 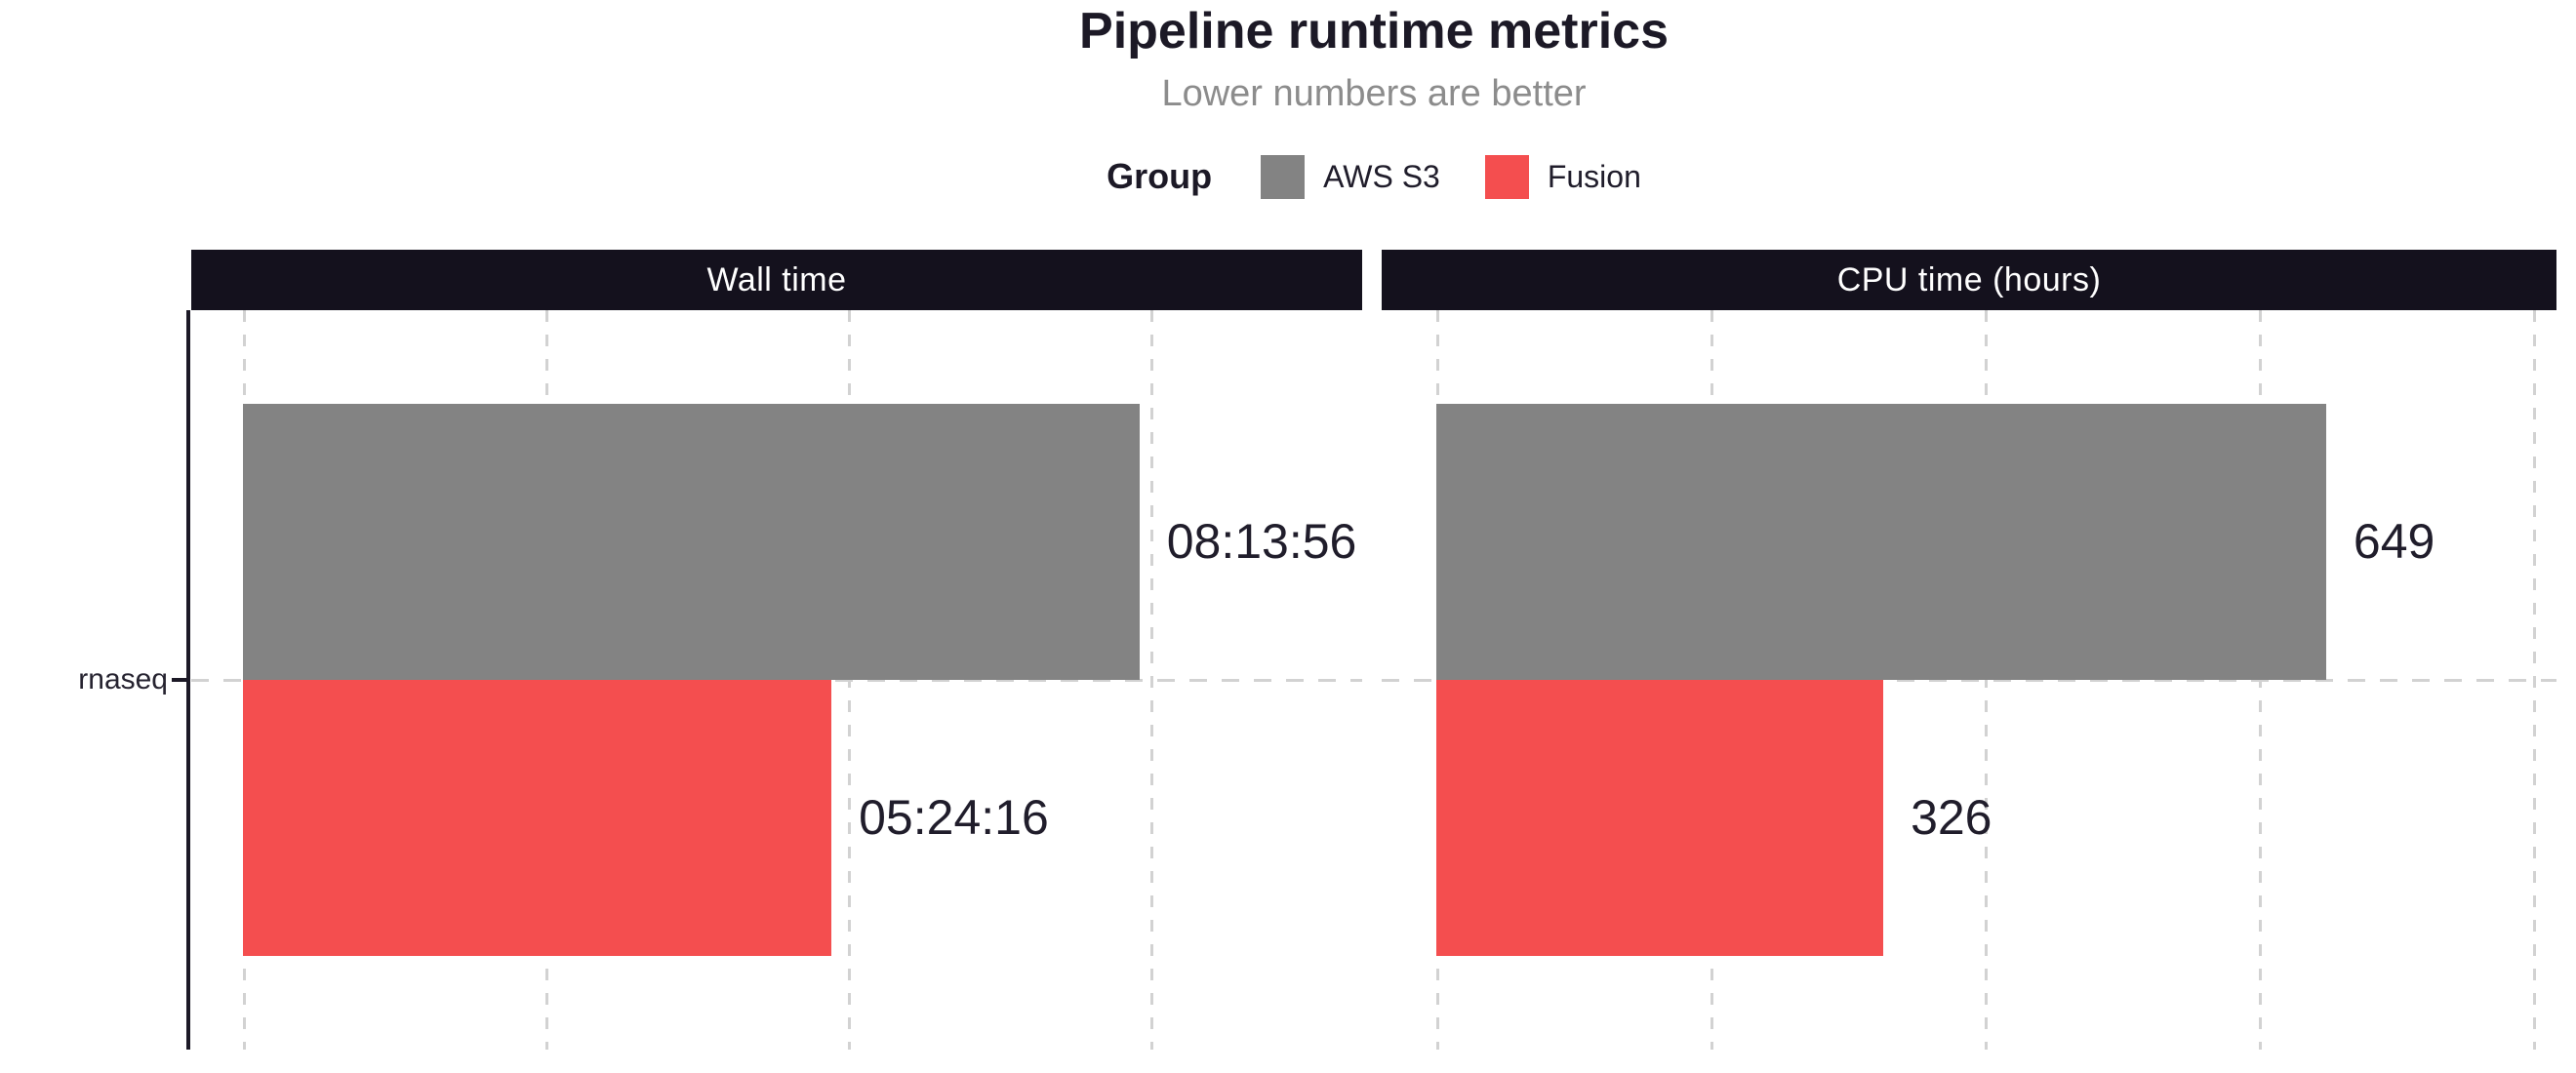 I want to click on chart-subtitle: Lower numbers are better, so click(x=1374, y=94).